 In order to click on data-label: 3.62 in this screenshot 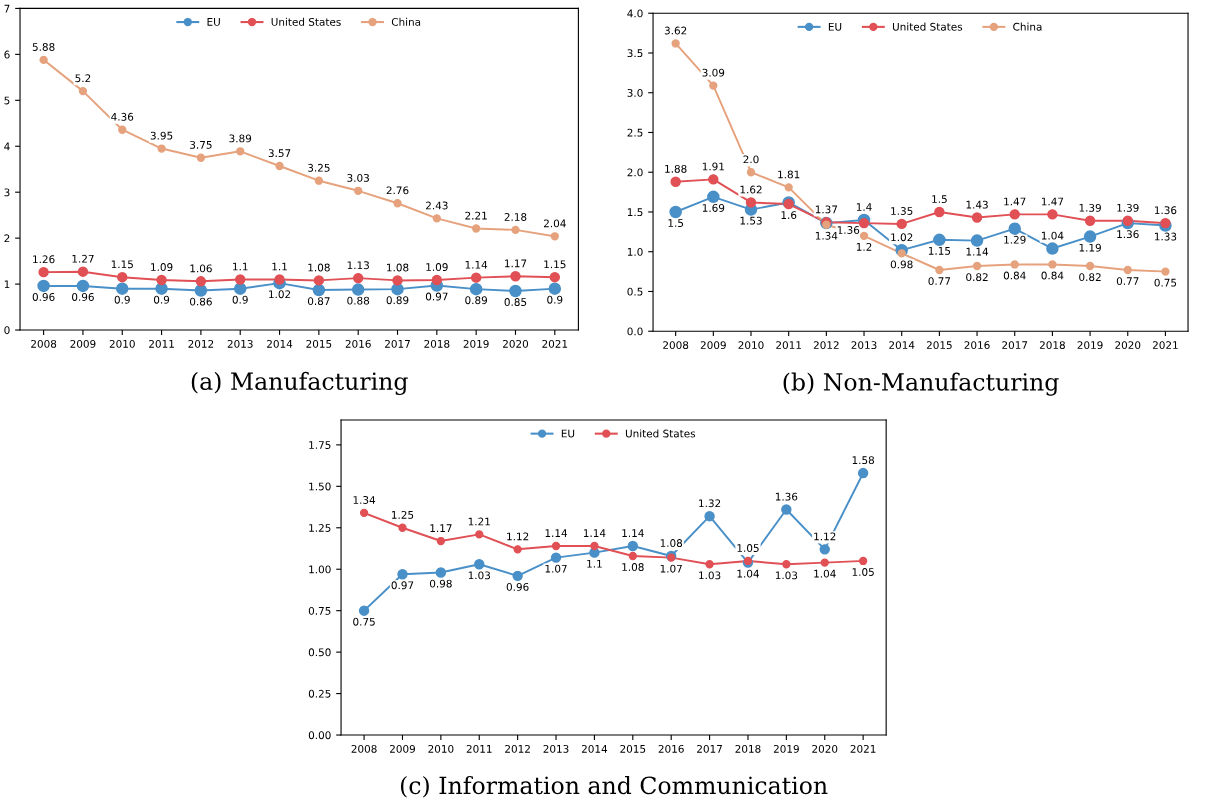, I will do `click(675, 30)`.